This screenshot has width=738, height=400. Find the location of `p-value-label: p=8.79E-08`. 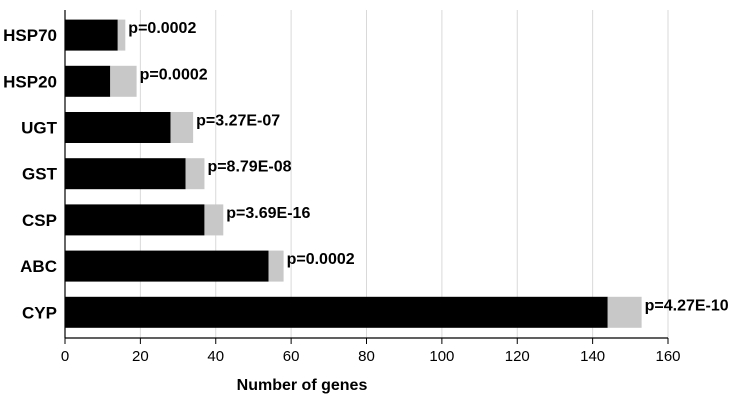

p-value-label: p=8.79E-08 is located at coordinates (249, 167).